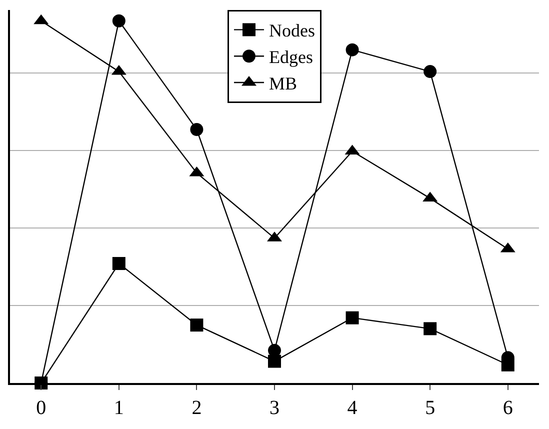 Image resolution: width=549 pixels, height=429 pixels. What do you see at coordinates (291, 57) in the screenshot?
I see `legend-label: Edges` at bounding box center [291, 57].